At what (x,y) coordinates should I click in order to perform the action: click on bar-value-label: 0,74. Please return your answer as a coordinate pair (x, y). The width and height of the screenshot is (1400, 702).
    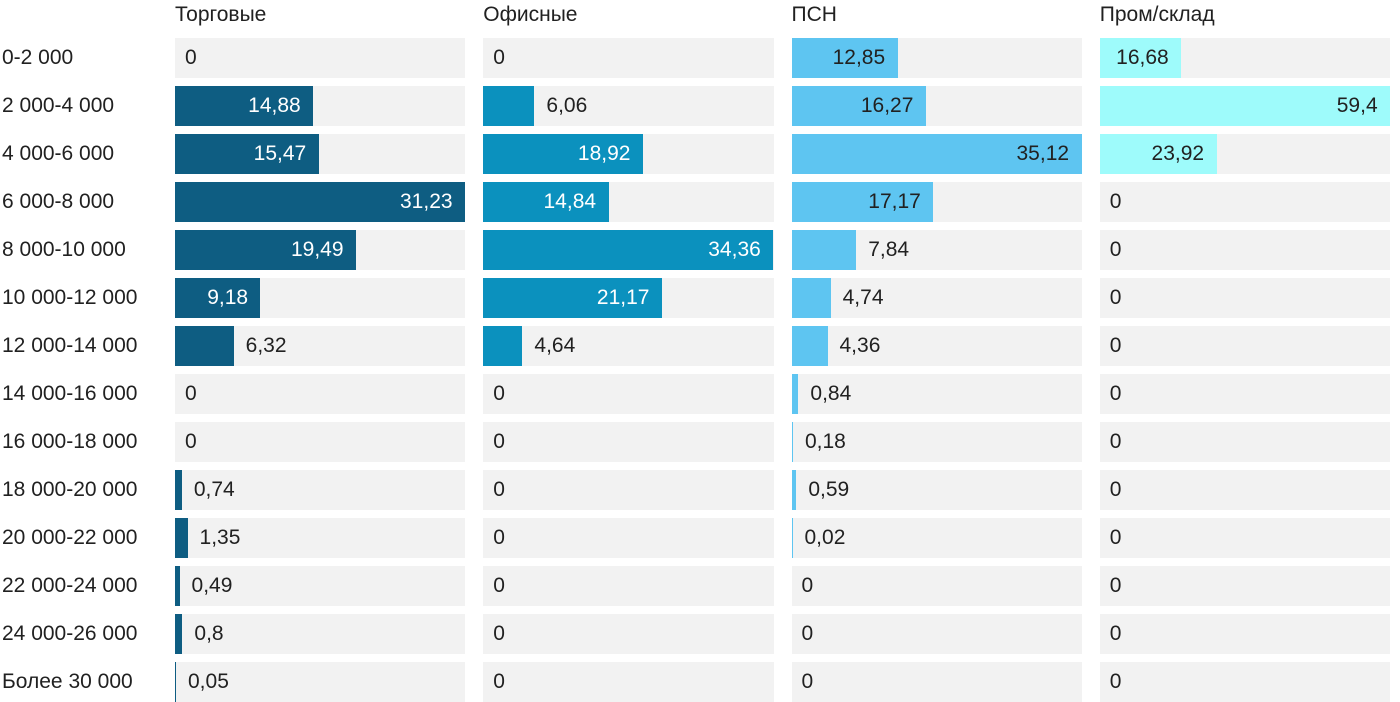
    Looking at the image, I should click on (214, 489).